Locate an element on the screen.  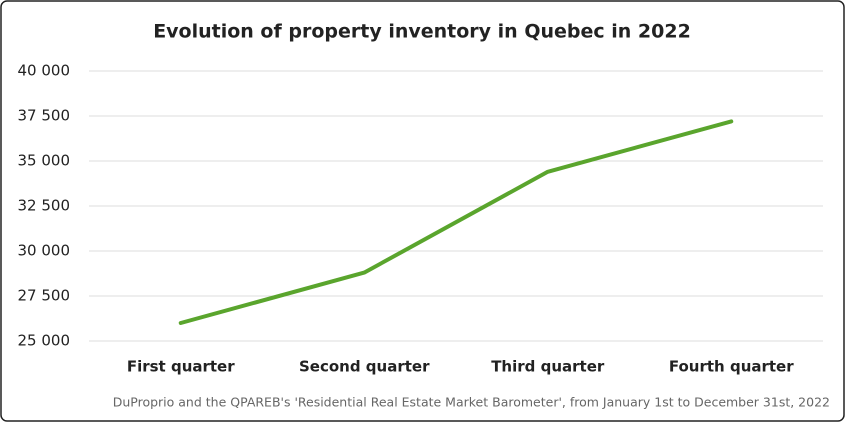
x-tick-label: Fourth quarter is located at coordinates (731, 367).